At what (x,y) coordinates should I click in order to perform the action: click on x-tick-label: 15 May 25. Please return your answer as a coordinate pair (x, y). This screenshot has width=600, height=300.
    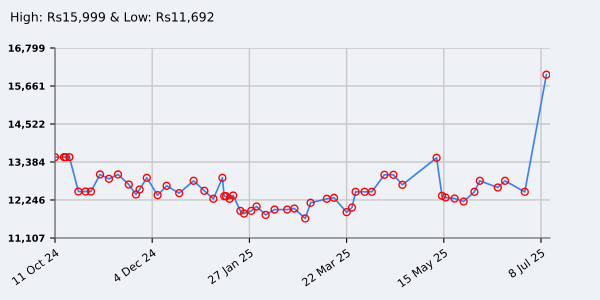
    Looking at the image, I should click on (423, 269).